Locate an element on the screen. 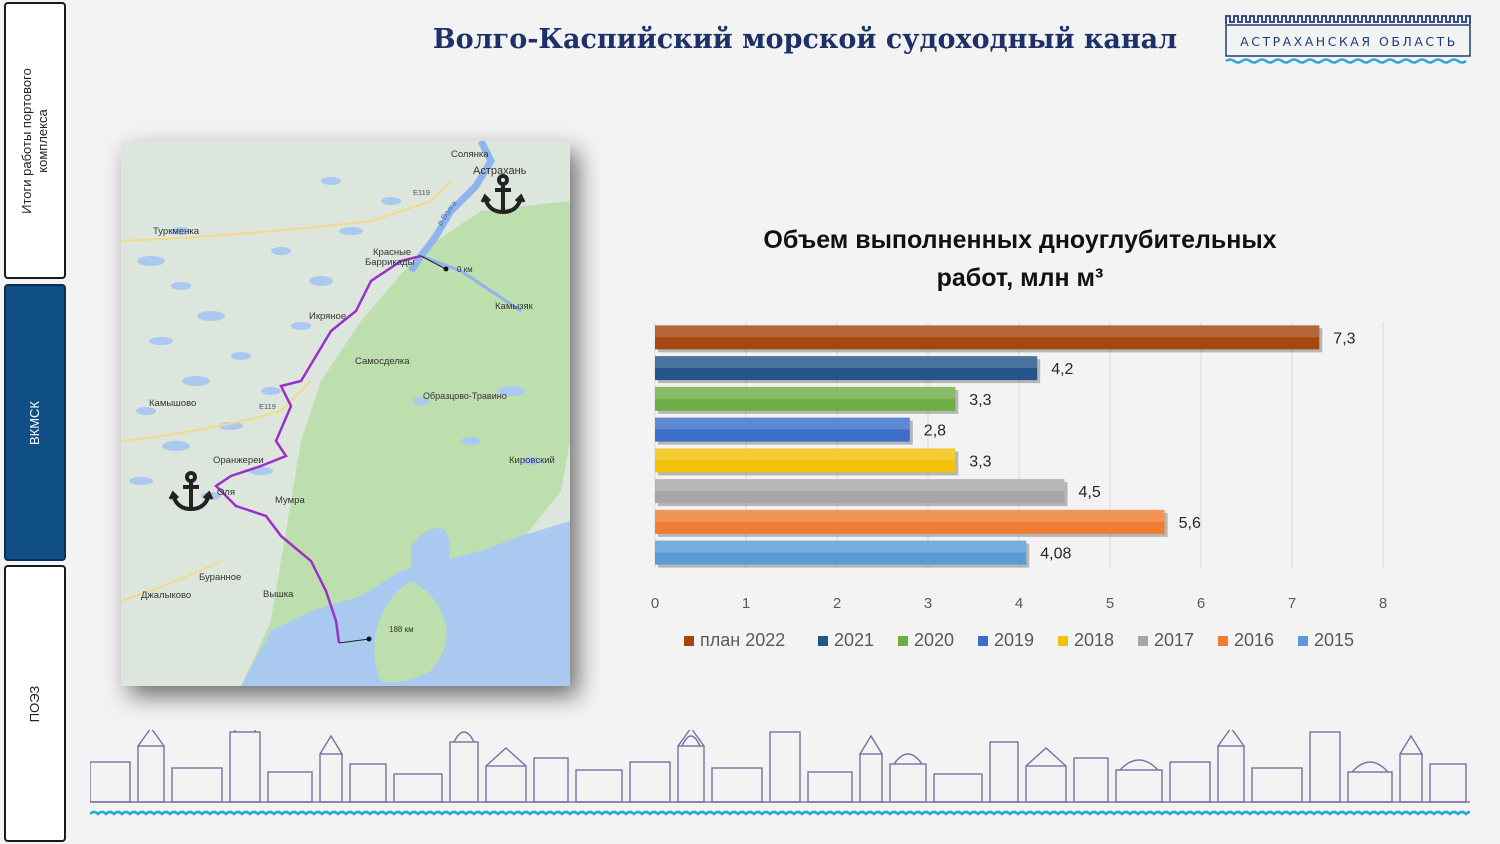  sidebar-tab-vkmsk: ВКМСК is located at coordinates (35, 422).